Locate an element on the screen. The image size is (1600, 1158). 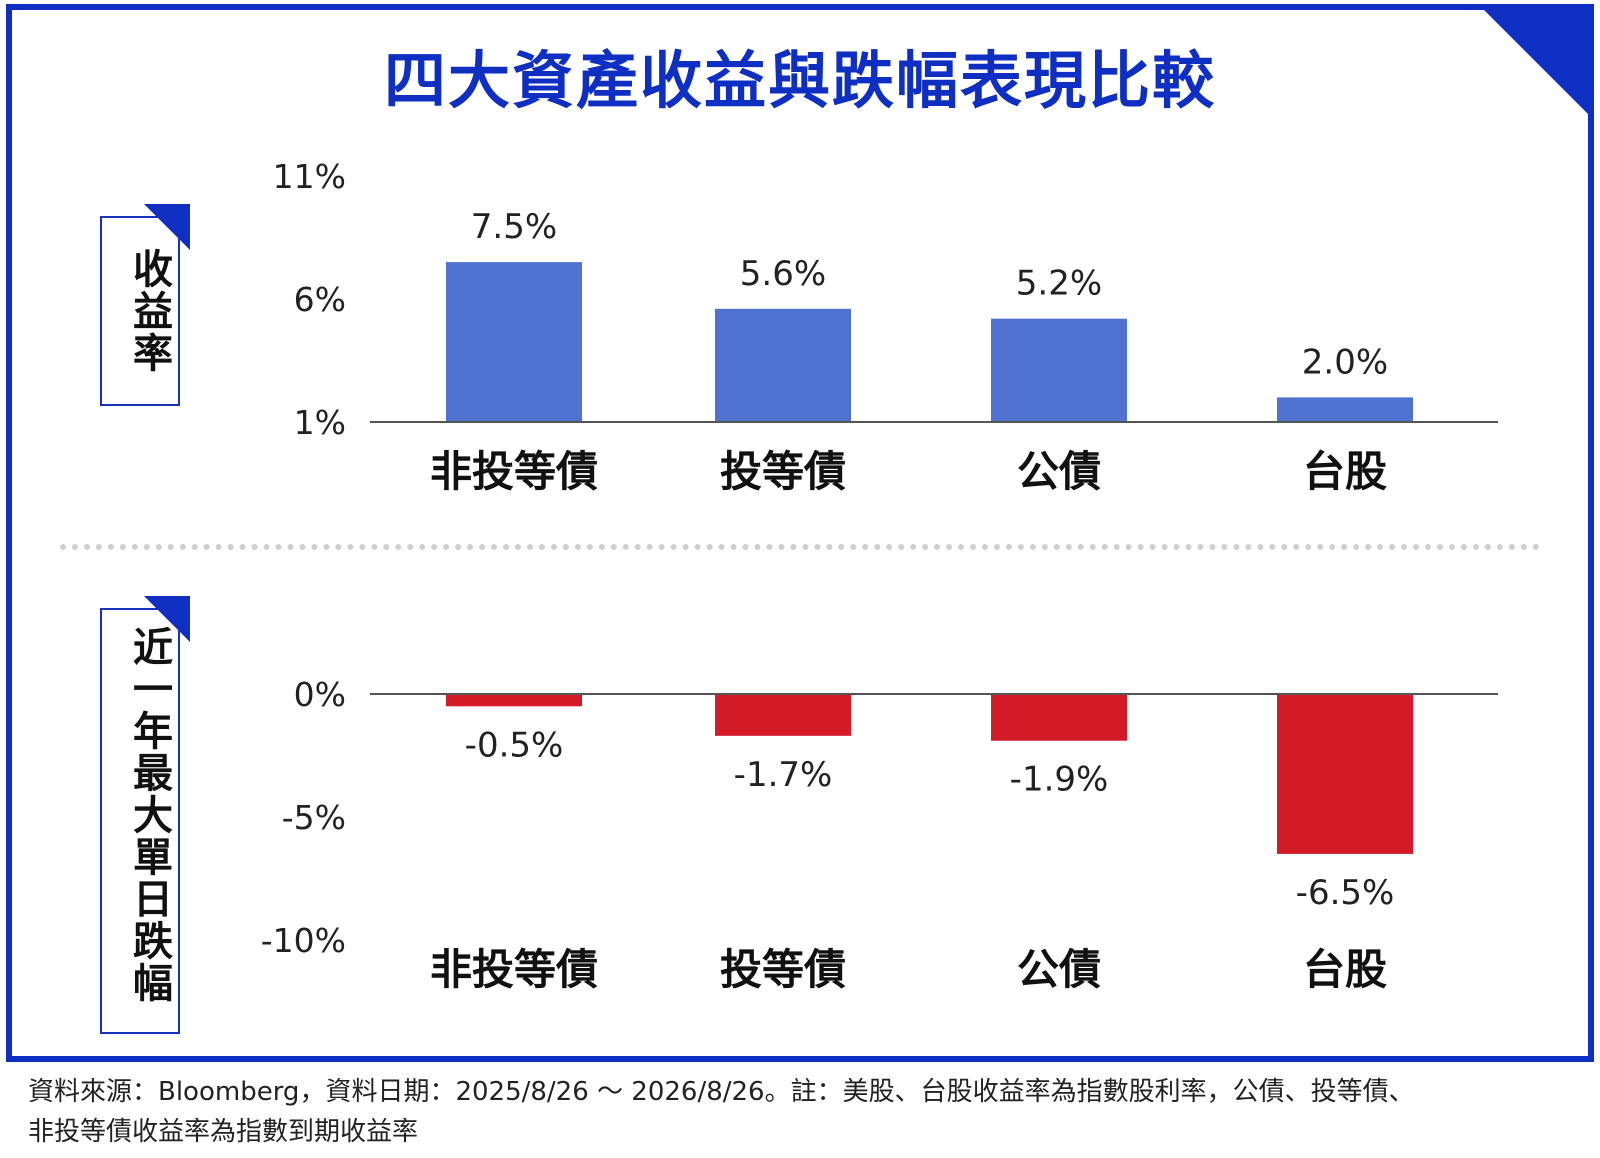
y-tick-label: 1% is located at coordinates (320, 422).